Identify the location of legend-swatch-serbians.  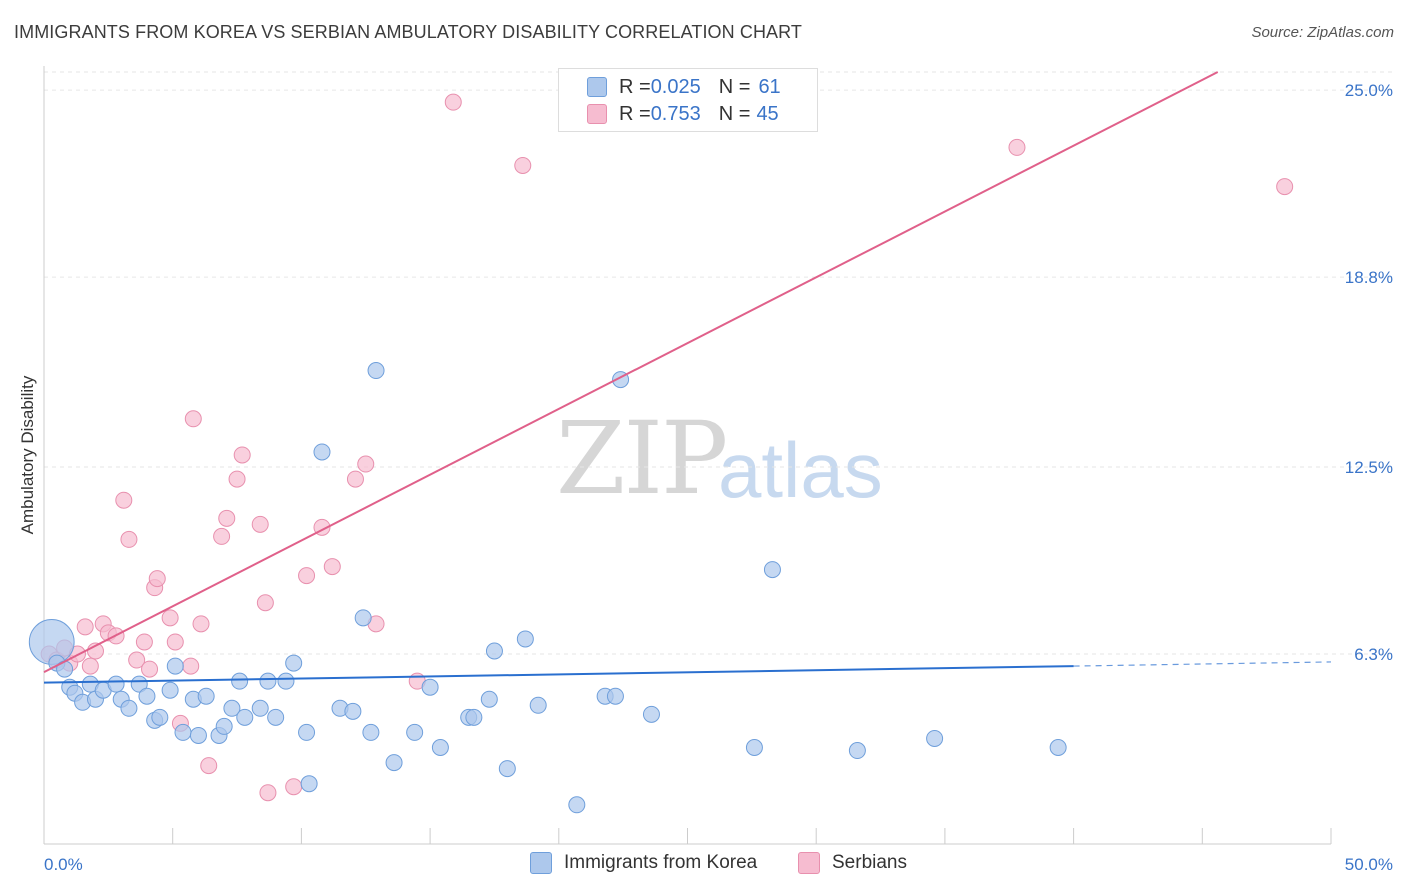
(597, 114).